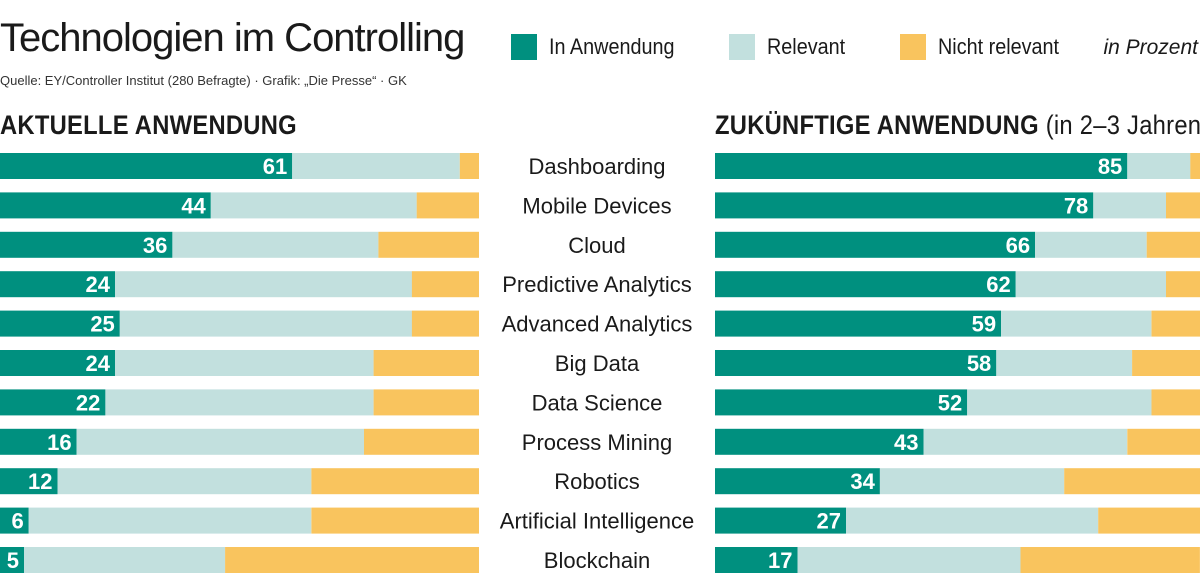 Image resolution: width=1200 pixels, height=573 pixels. What do you see at coordinates (88, 402) in the screenshot?
I see `left-value-label-data-science: 22` at bounding box center [88, 402].